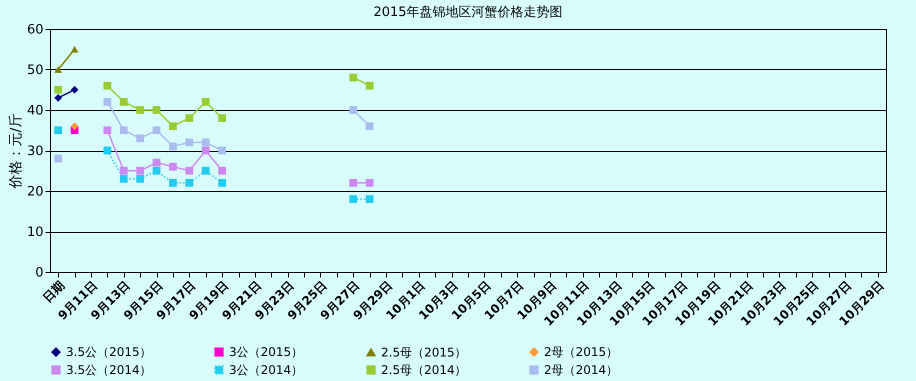 The width and height of the screenshot is (916, 381). What do you see at coordinates (424, 352) in the screenshot?
I see `legend-label: 2.5母（2015）` at bounding box center [424, 352].